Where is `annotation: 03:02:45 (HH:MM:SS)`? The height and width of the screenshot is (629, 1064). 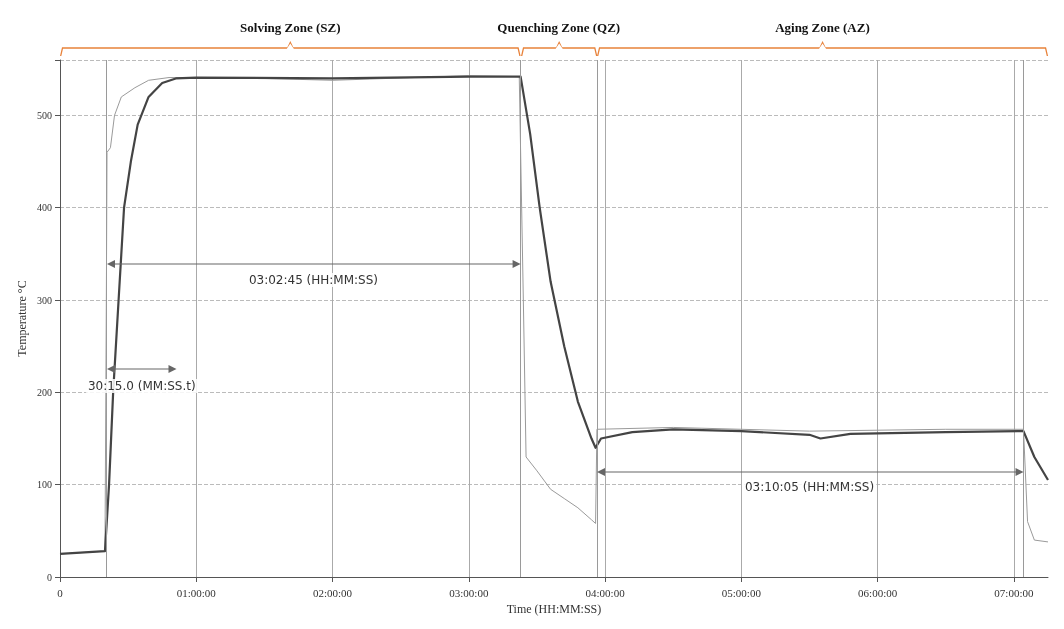 annotation: 03:02:45 (HH:MM:SS) is located at coordinates (313, 279).